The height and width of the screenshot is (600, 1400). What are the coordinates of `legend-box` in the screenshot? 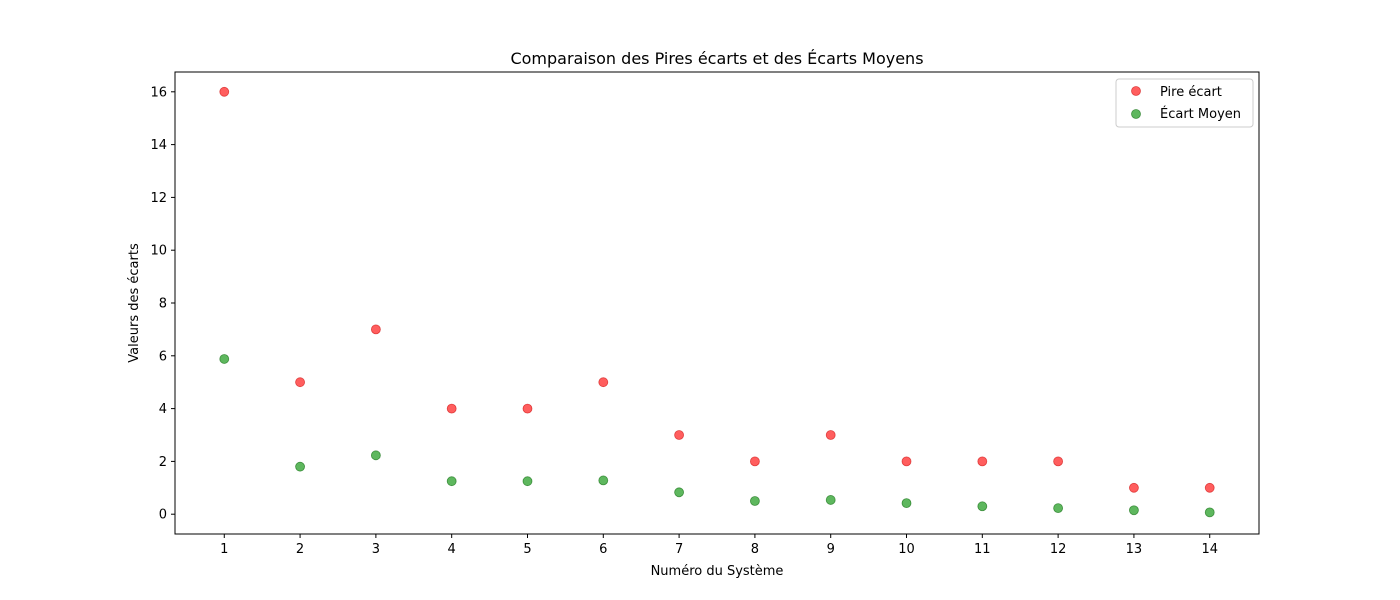 It's located at (1184, 103).